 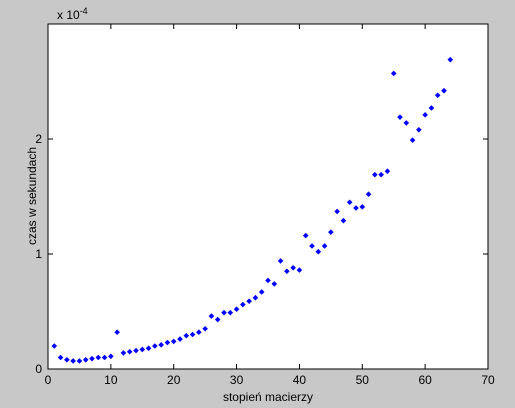 I want to click on x-tick-label: 30, so click(x=237, y=380).